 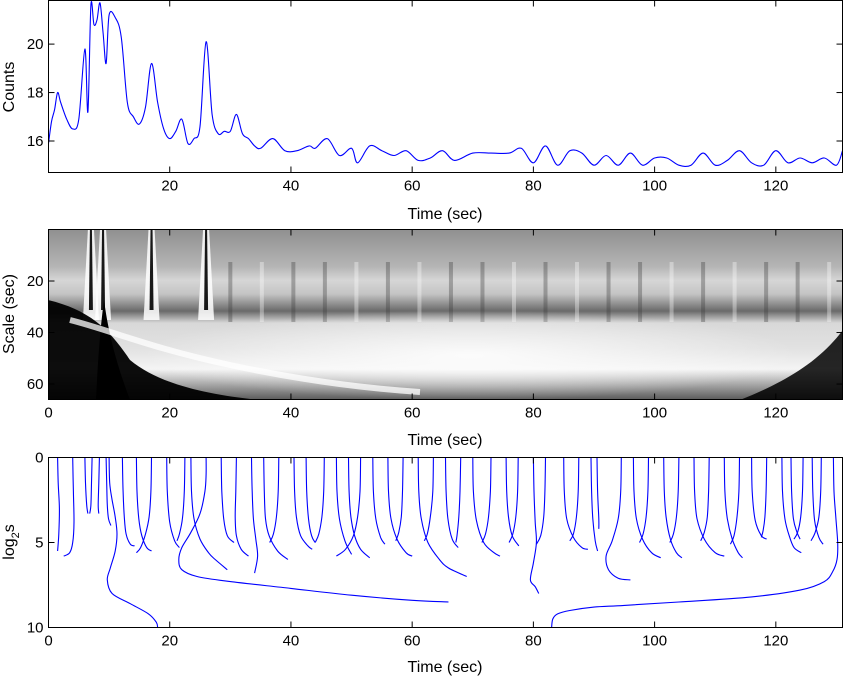 What do you see at coordinates (445, 440) in the screenshot?
I see `middle-x-axis-label: Time (sec)` at bounding box center [445, 440].